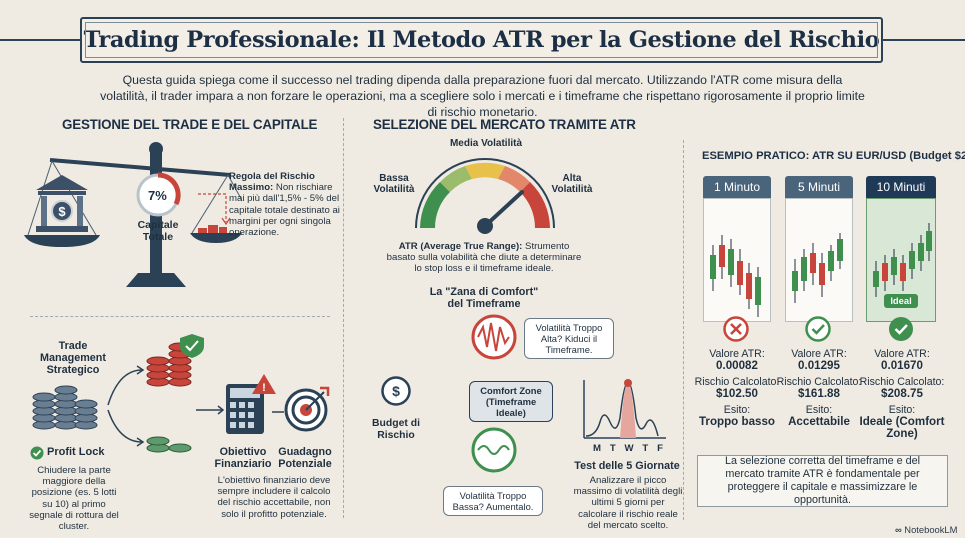 This screenshot has width=965, height=538. I want to click on pie-chart-icon, so click(158, 194).